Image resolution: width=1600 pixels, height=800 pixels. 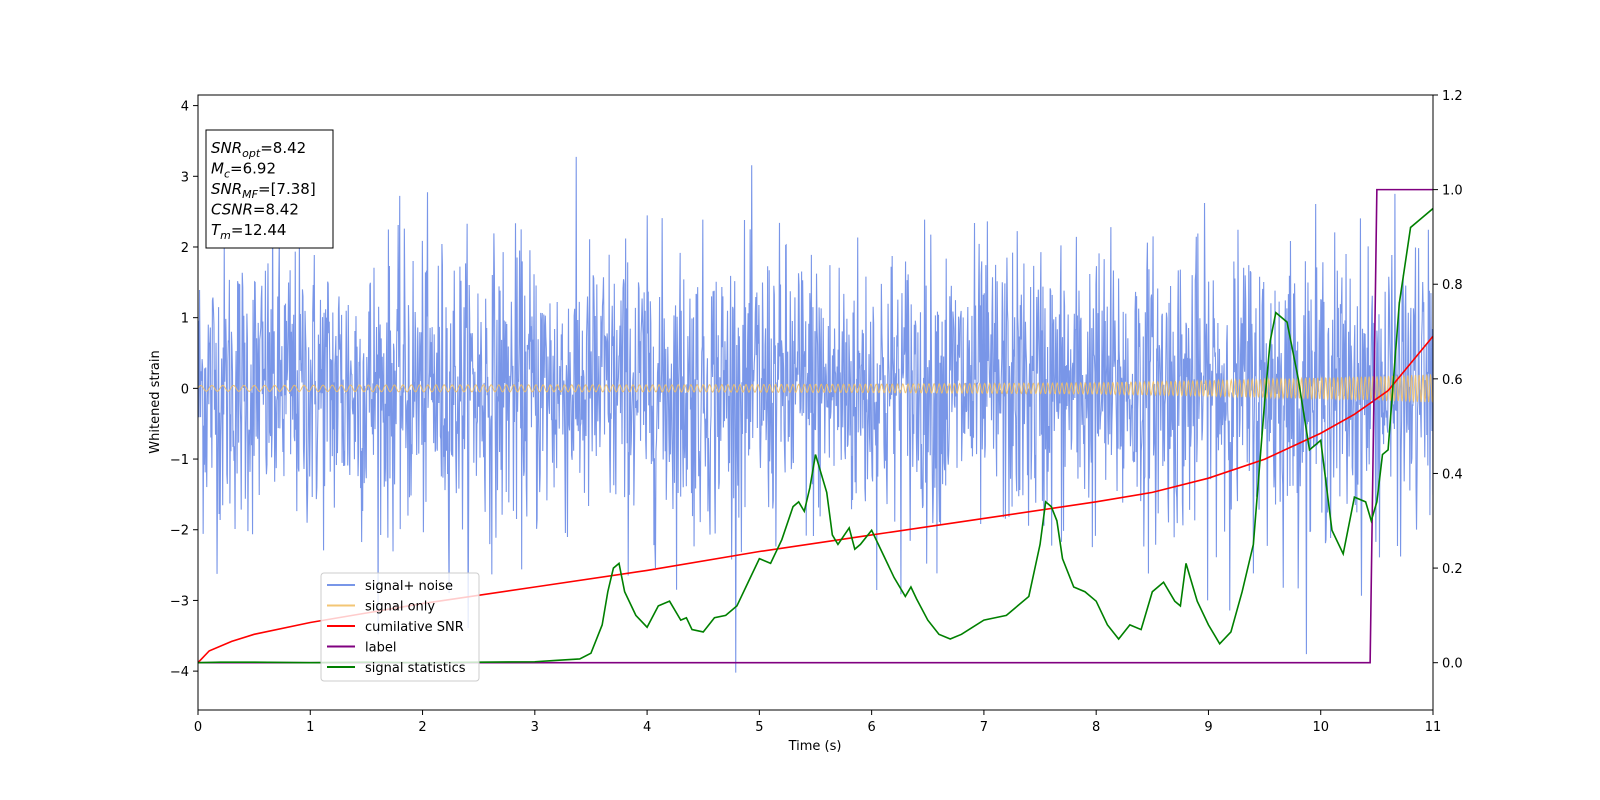 I want to click on y-left-tick-label: 0, so click(x=185, y=389).